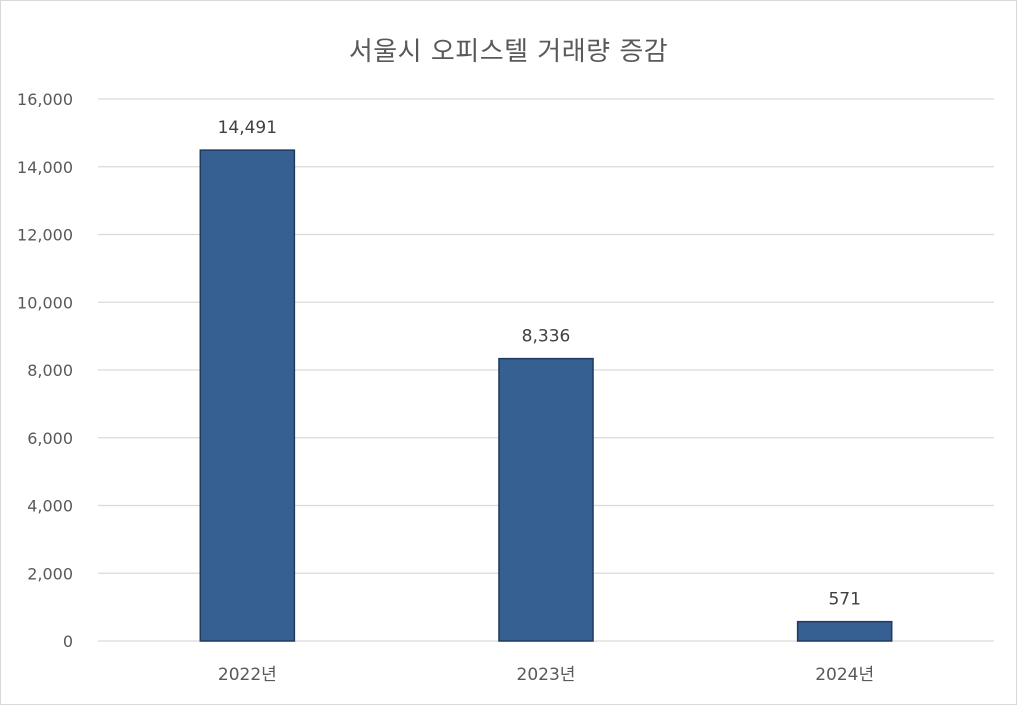 This screenshot has width=1017, height=705. What do you see at coordinates (45, 99) in the screenshot?
I see `y-tick-label: 16,000` at bounding box center [45, 99].